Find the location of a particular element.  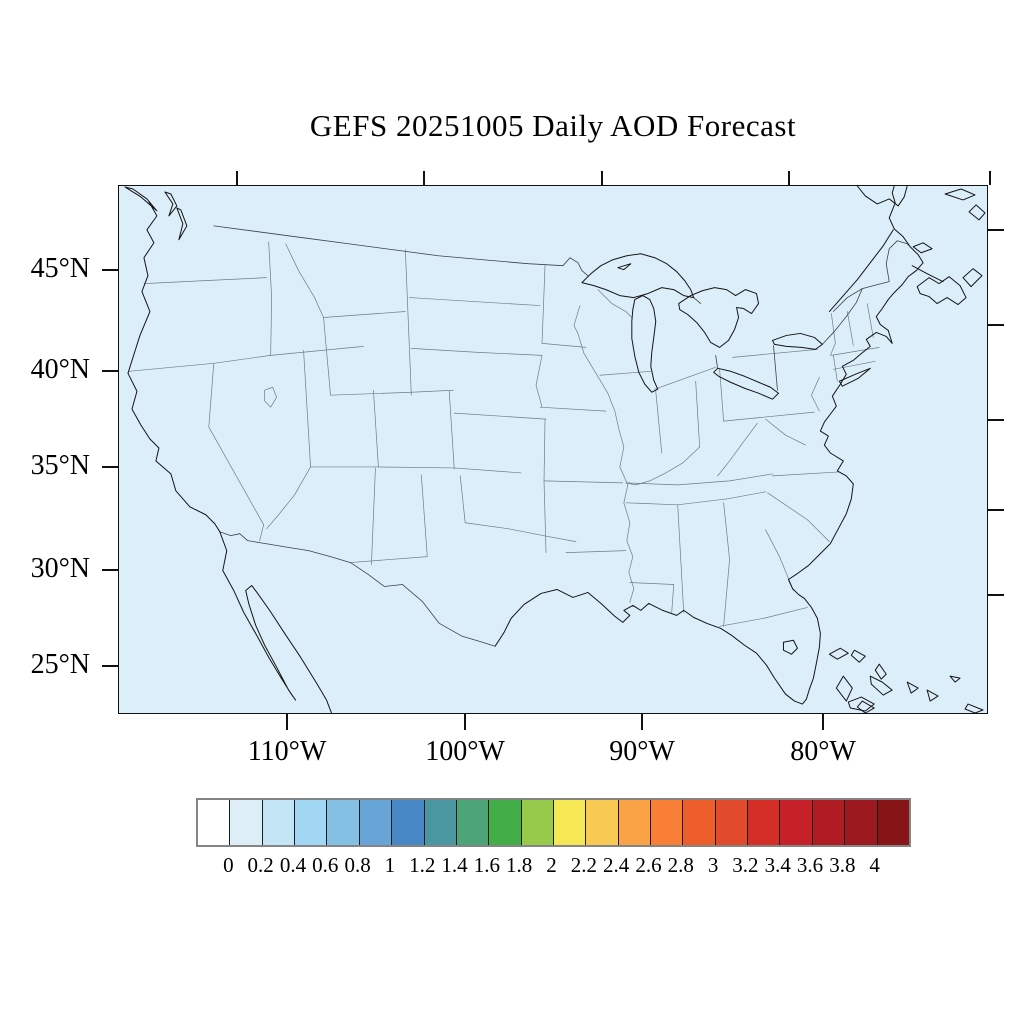

colorbar-tick-label: 2.6 is located at coordinates (648, 865).